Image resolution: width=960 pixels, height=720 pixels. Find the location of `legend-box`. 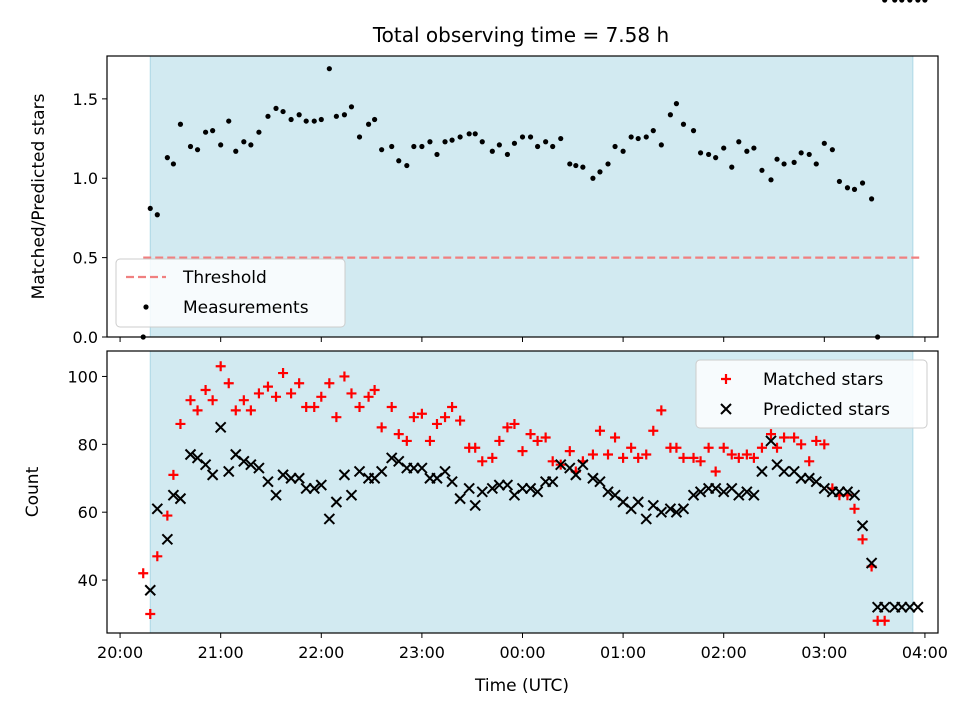

legend-box is located at coordinates (811, 394).